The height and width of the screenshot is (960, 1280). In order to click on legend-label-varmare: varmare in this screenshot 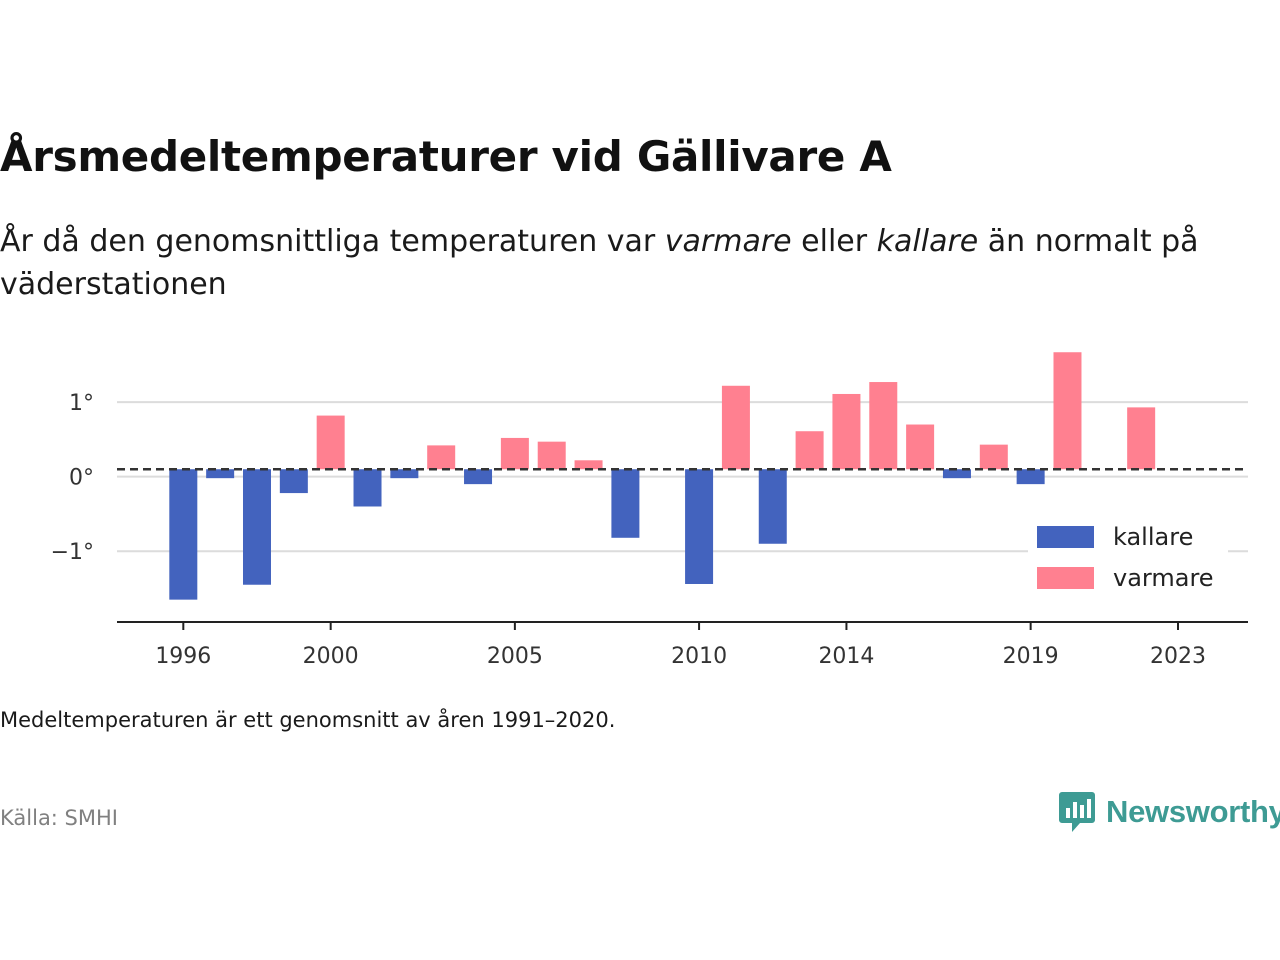, I will do `click(1163, 578)`.